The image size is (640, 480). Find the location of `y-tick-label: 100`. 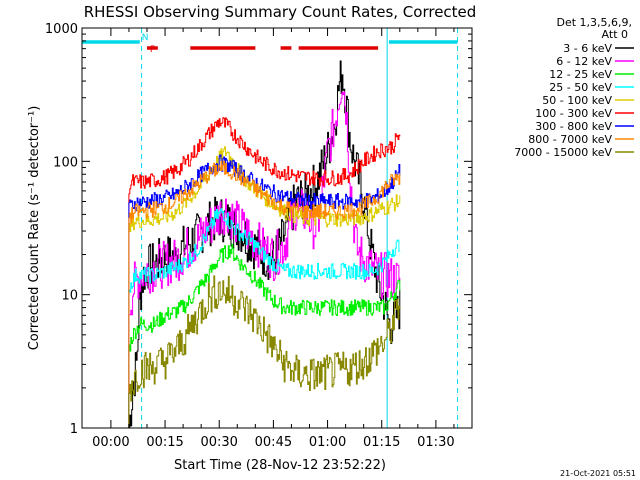

y-tick-label: 100 is located at coordinates (65, 162).